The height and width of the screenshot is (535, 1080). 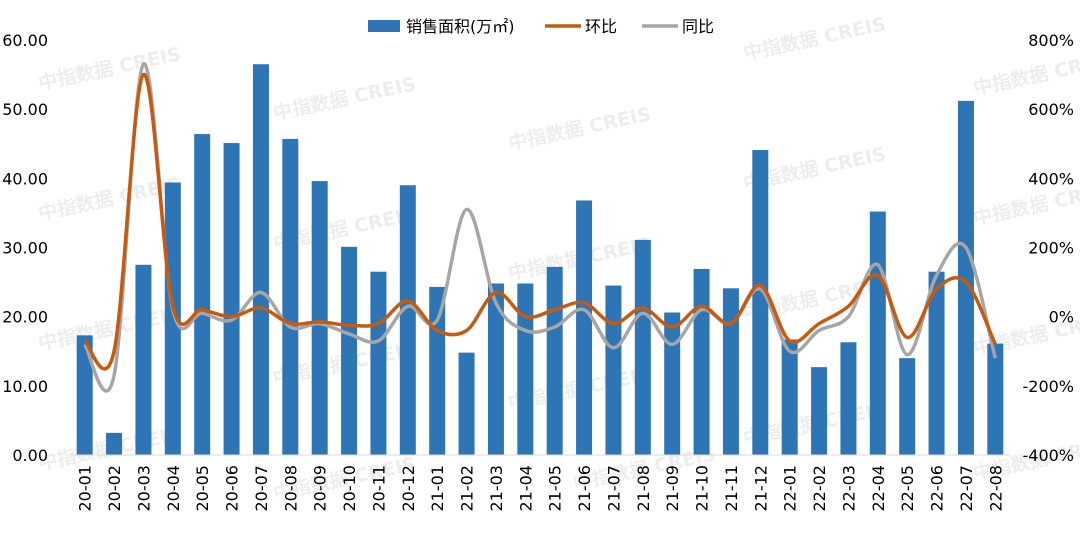 What do you see at coordinates (25, 178) in the screenshot?
I see `left-tick-label: 40.00` at bounding box center [25, 178].